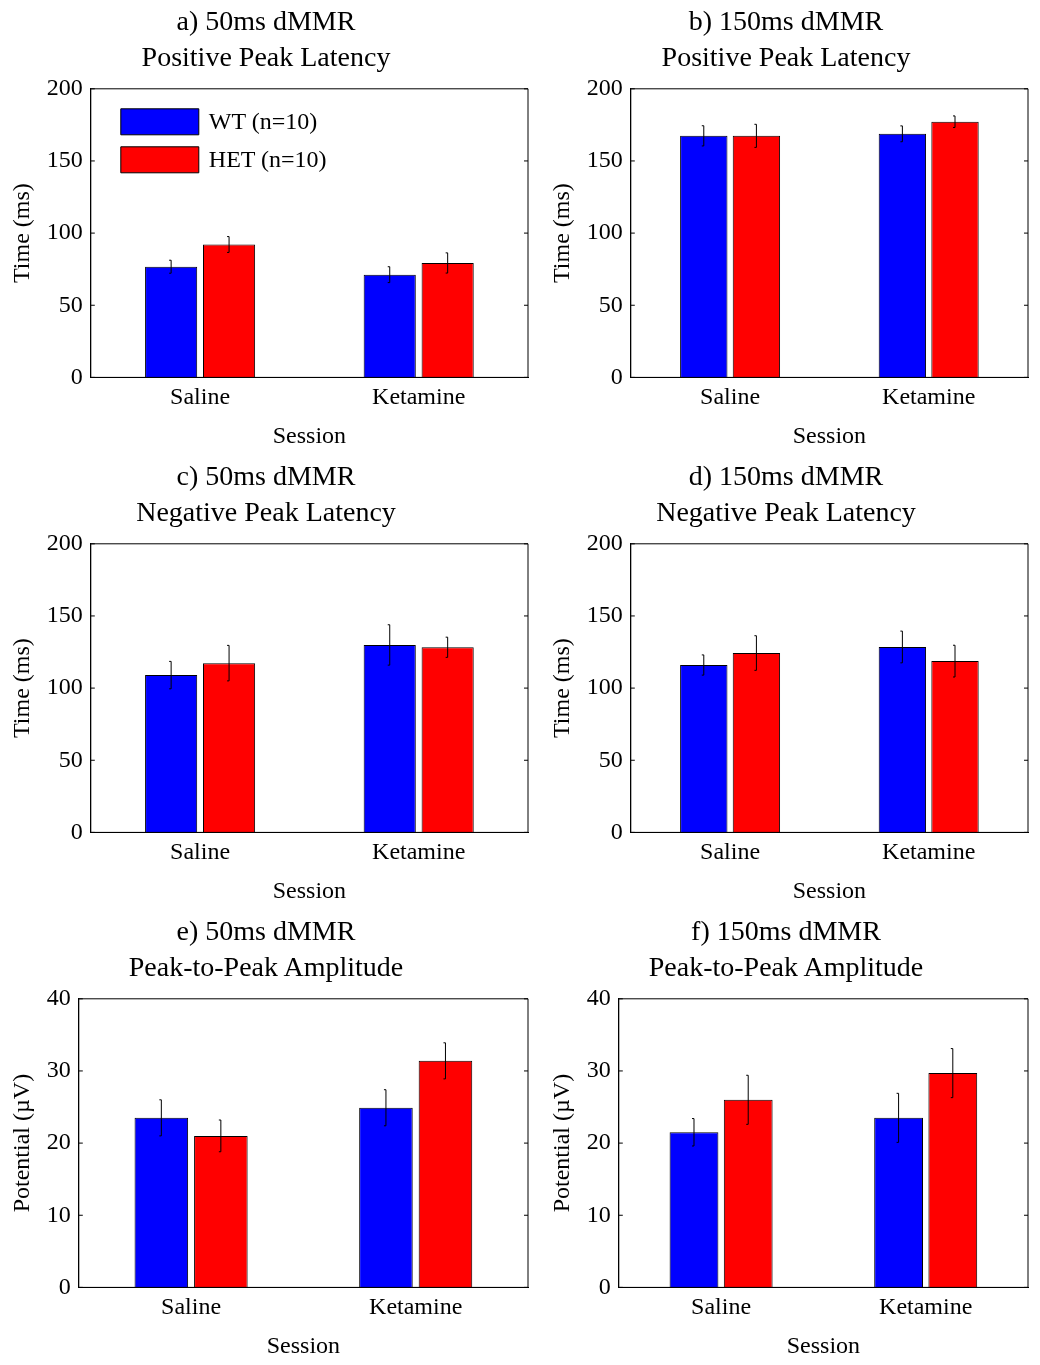 The width and height of the screenshot is (1040, 1365). I want to click on legend-label: WT (n=10), so click(263, 121).